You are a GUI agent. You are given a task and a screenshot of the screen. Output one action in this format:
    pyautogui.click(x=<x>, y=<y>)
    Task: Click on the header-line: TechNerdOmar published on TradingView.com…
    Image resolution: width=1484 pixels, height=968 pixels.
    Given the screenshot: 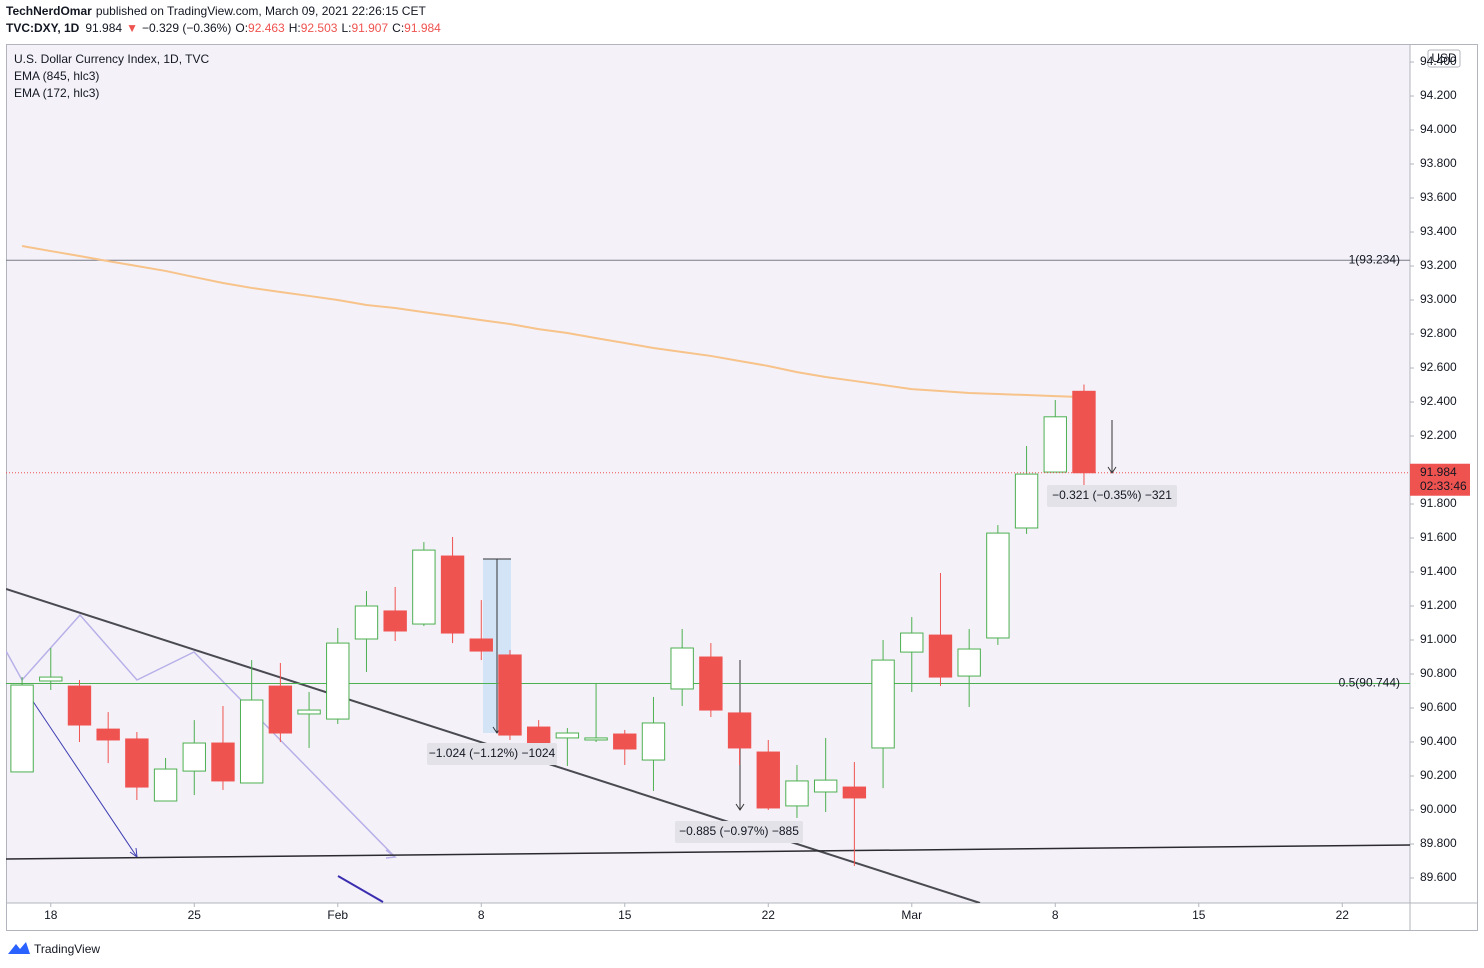 What is the action you would take?
    pyautogui.click(x=216, y=11)
    